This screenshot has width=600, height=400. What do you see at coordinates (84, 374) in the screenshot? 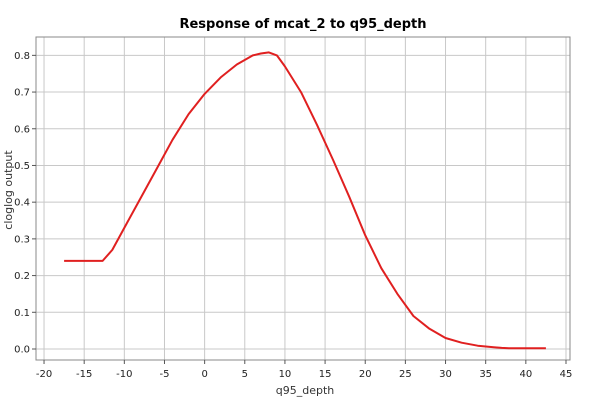
I see `x-tick-label: -15` at bounding box center [84, 374].